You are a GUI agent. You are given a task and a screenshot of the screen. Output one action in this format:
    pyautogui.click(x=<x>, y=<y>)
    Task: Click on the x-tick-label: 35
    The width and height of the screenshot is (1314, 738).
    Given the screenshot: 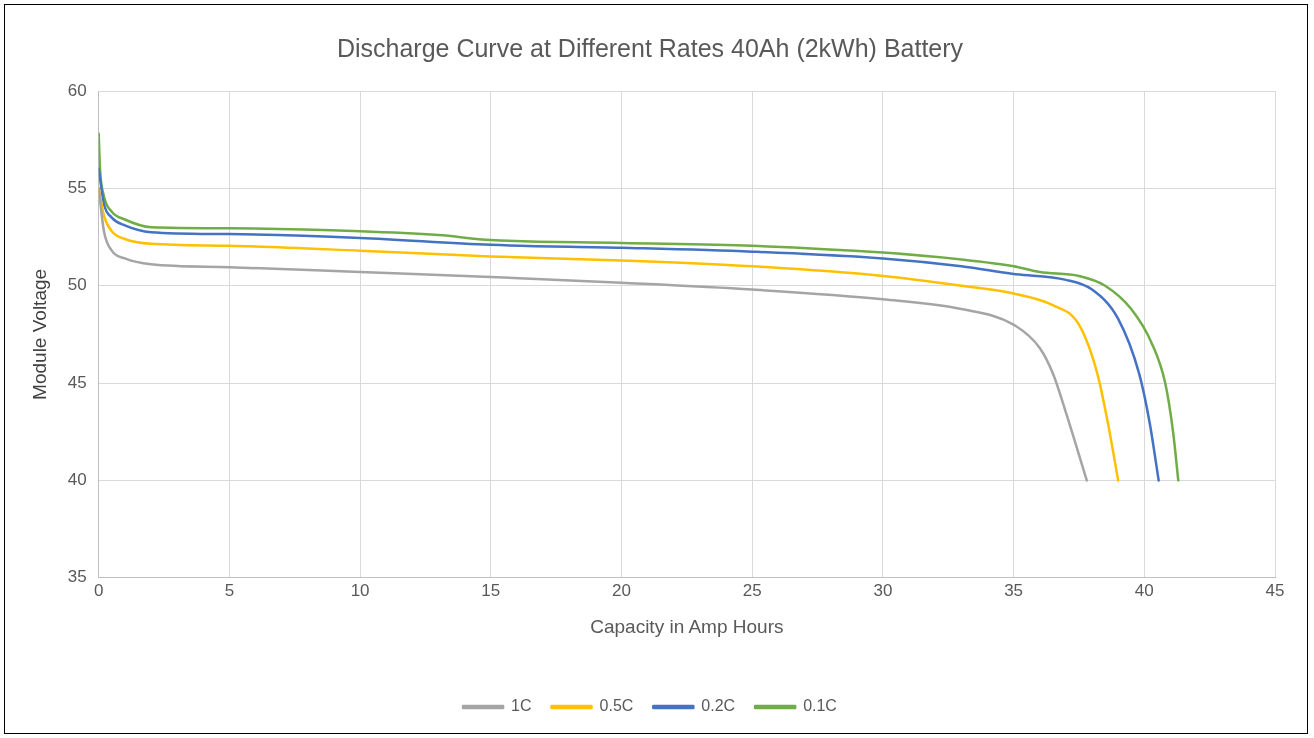 What is the action you would take?
    pyautogui.click(x=1014, y=590)
    